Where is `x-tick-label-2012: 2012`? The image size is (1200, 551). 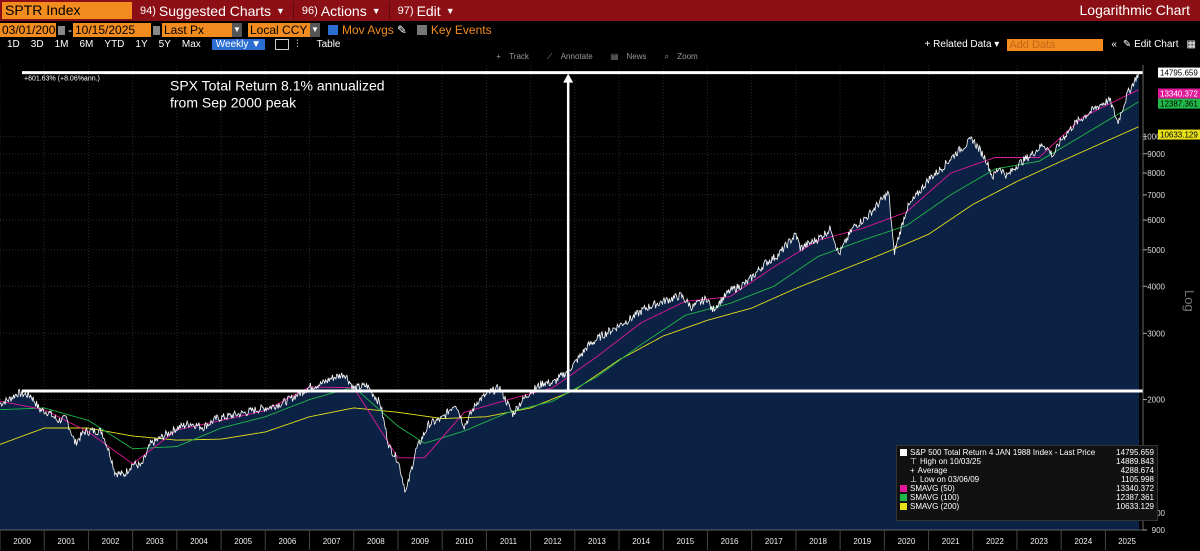 x-tick-label-2012: 2012 is located at coordinates (553, 541).